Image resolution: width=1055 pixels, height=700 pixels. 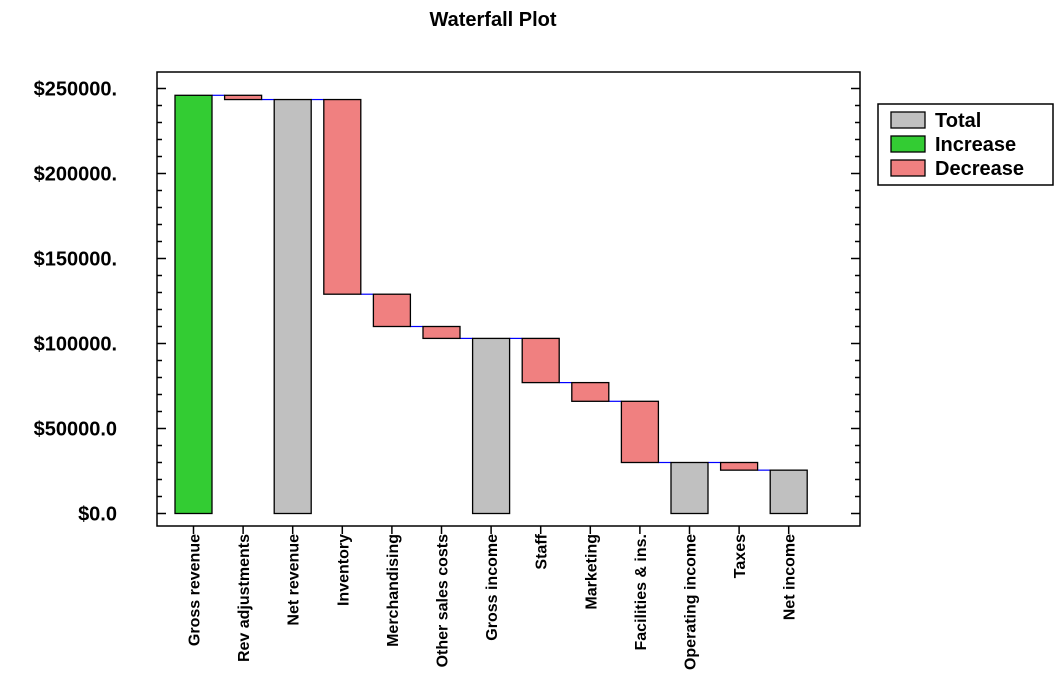 What do you see at coordinates (958, 121) in the screenshot?
I see `legend-label-total: Total` at bounding box center [958, 121].